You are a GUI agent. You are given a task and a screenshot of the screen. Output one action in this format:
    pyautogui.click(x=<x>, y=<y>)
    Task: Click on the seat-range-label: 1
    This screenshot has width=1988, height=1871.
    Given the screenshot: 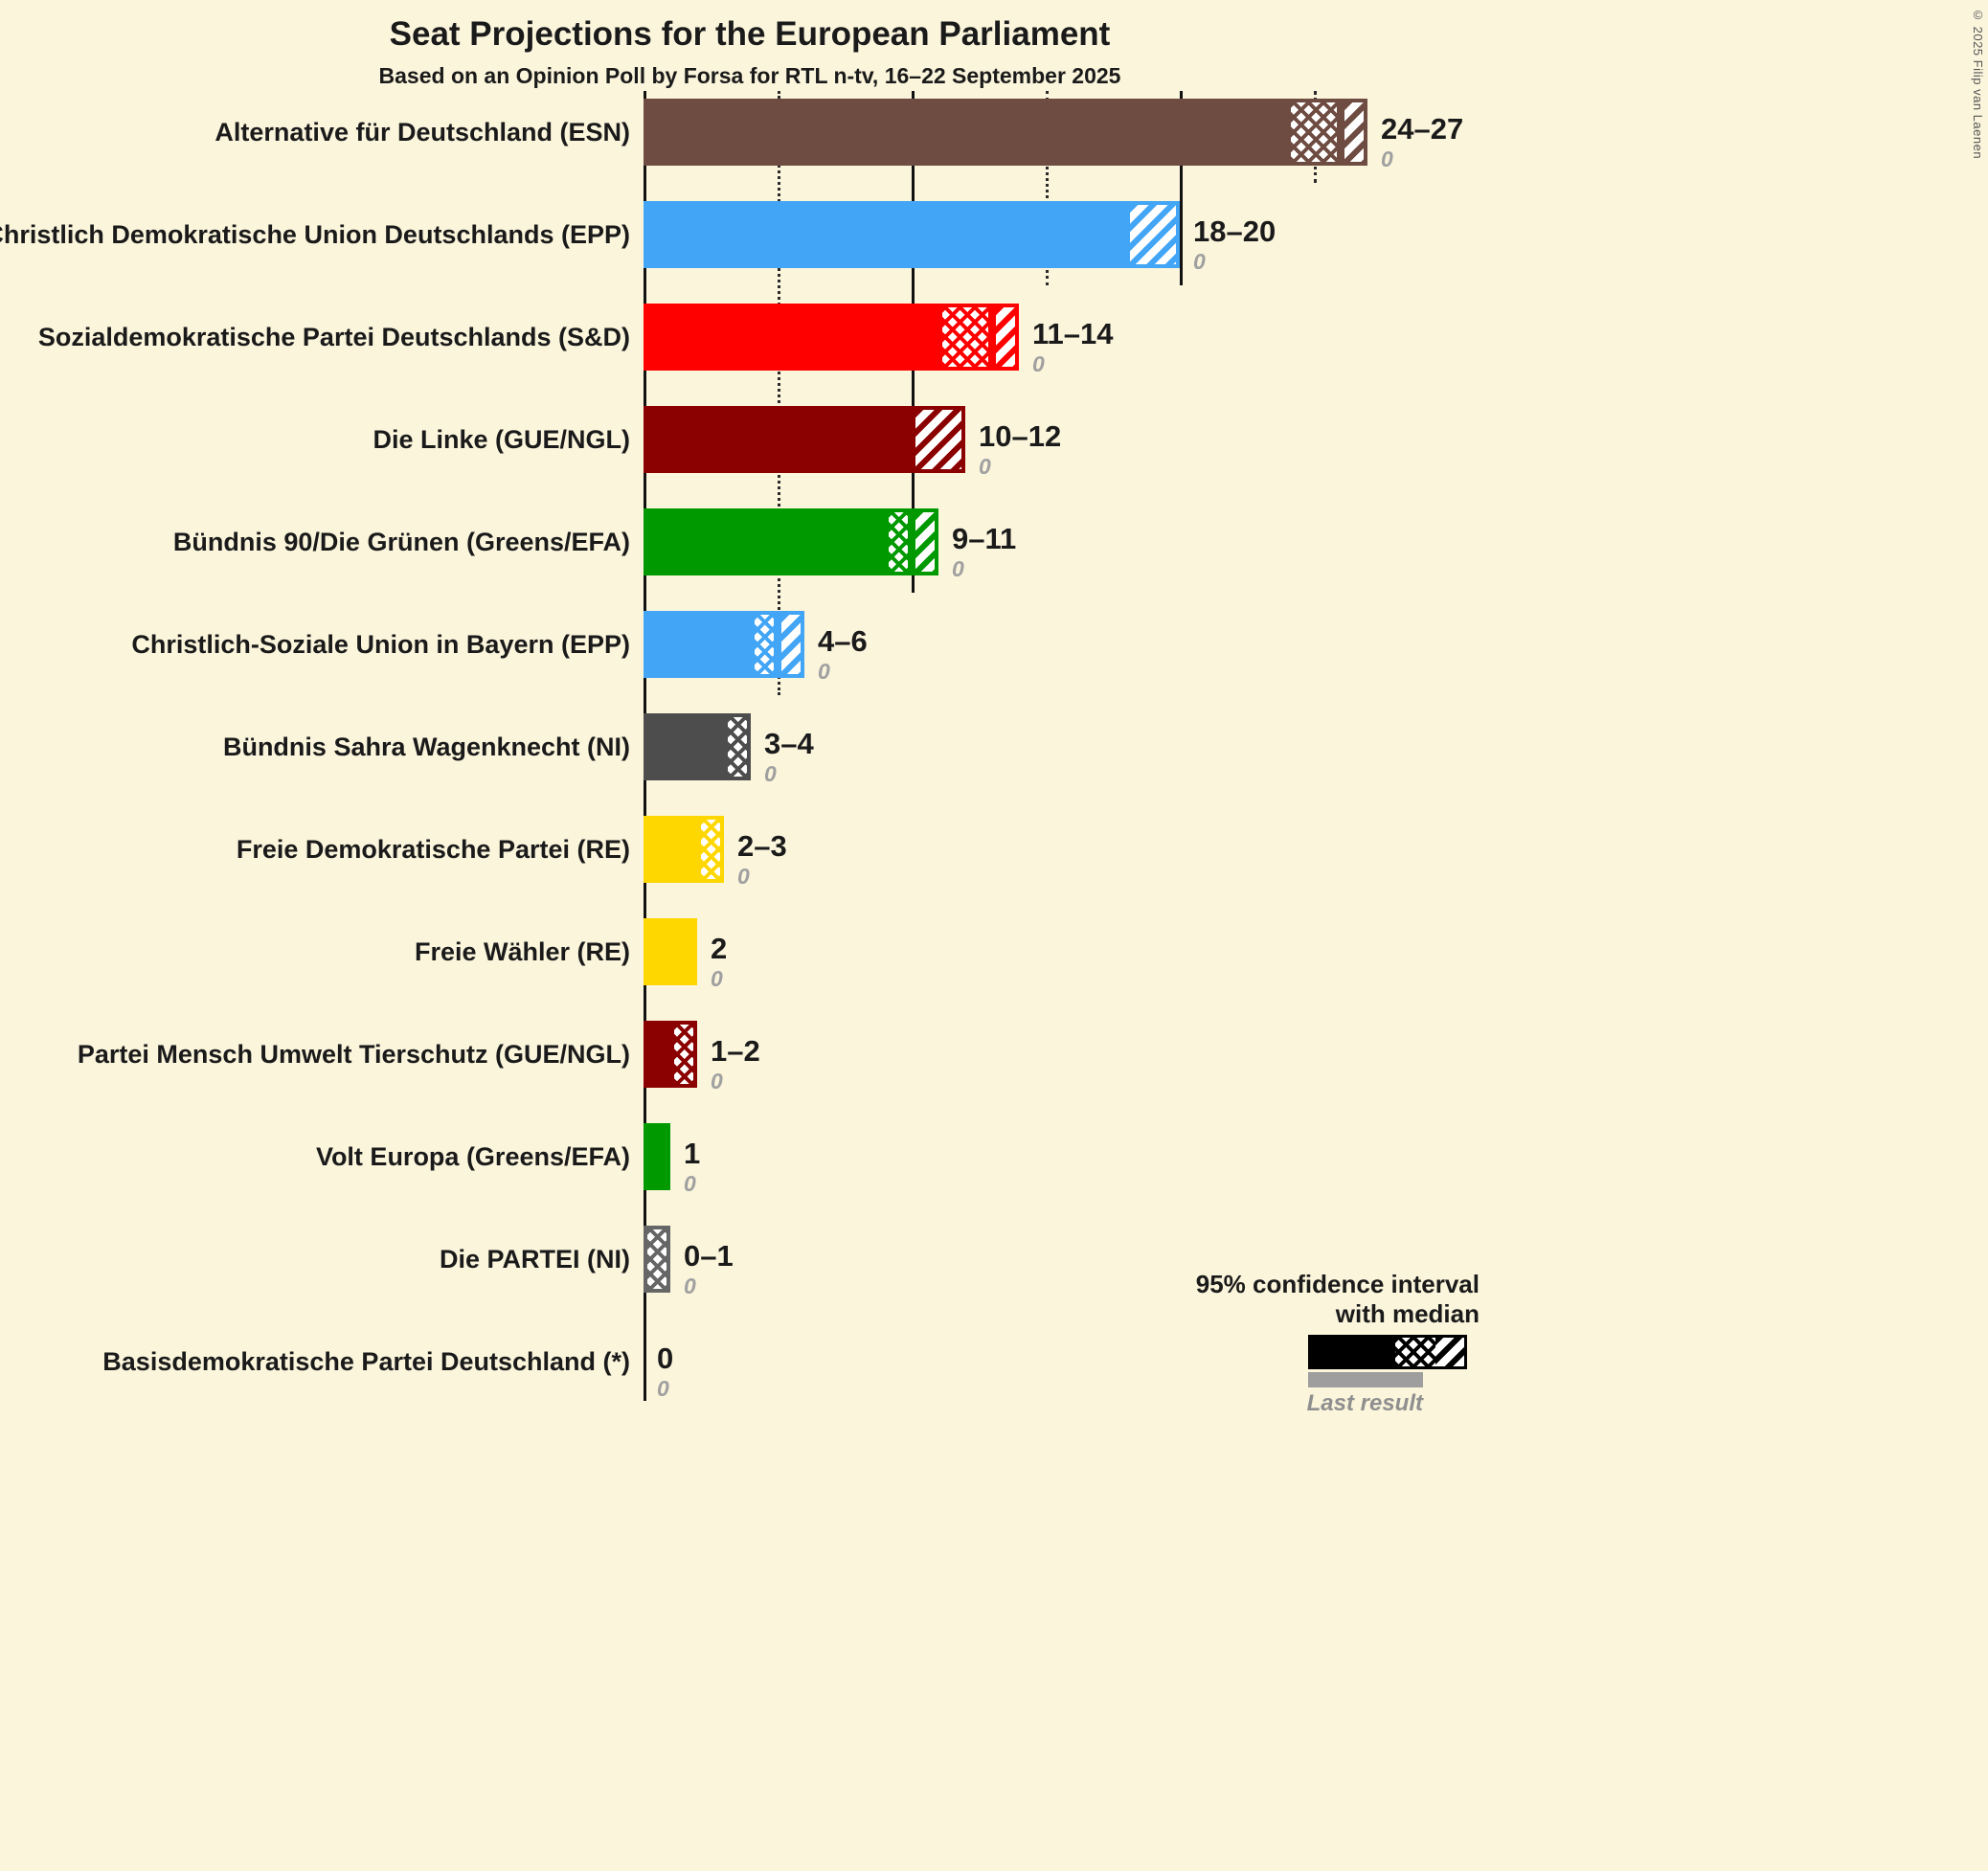 What is the action you would take?
    pyautogui.click(x=692, y=1154)
    